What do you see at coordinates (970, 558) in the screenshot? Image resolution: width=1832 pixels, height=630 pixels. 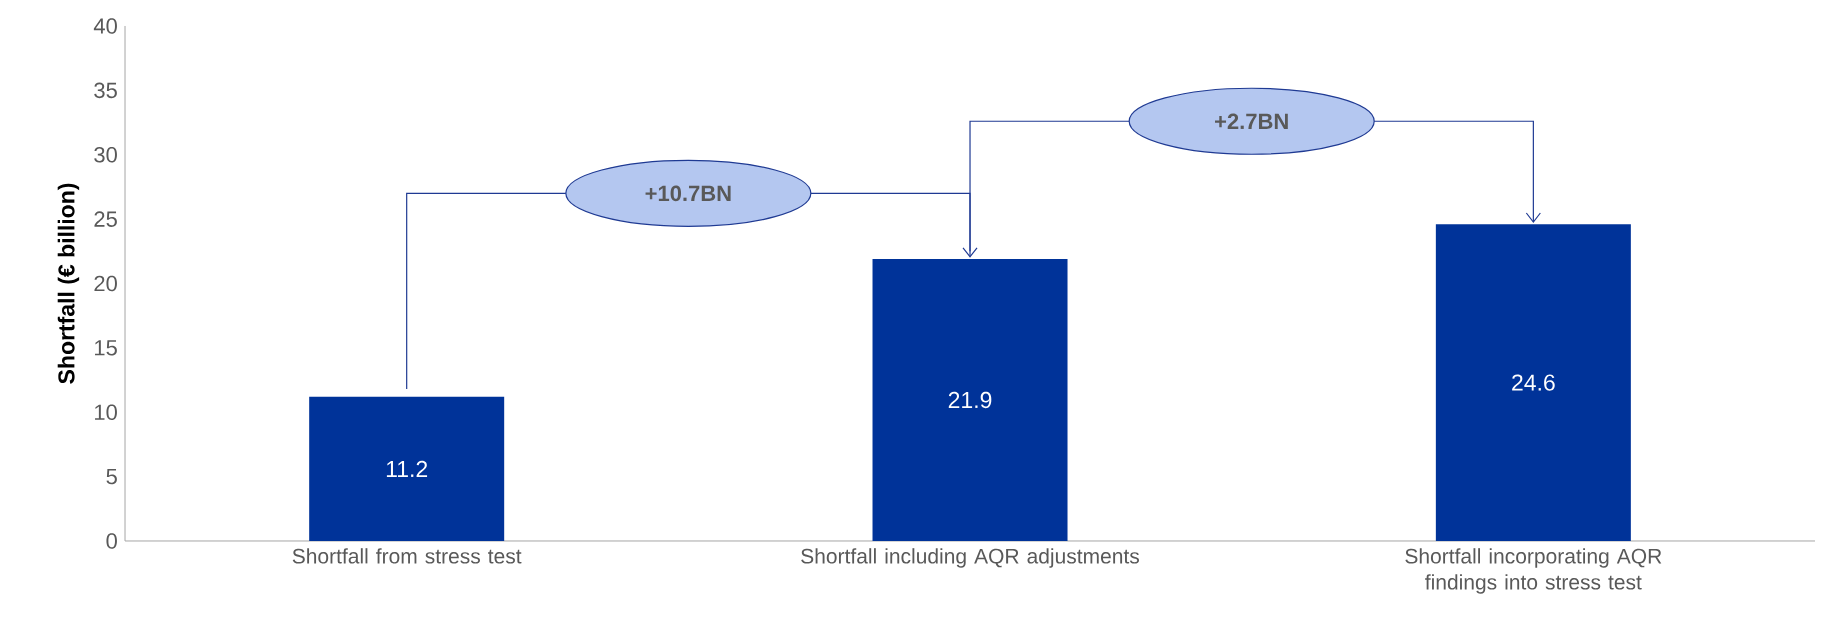 I see `x-tick-label: Shortfall including AQR adjustments` at bounding box center [970, 558].